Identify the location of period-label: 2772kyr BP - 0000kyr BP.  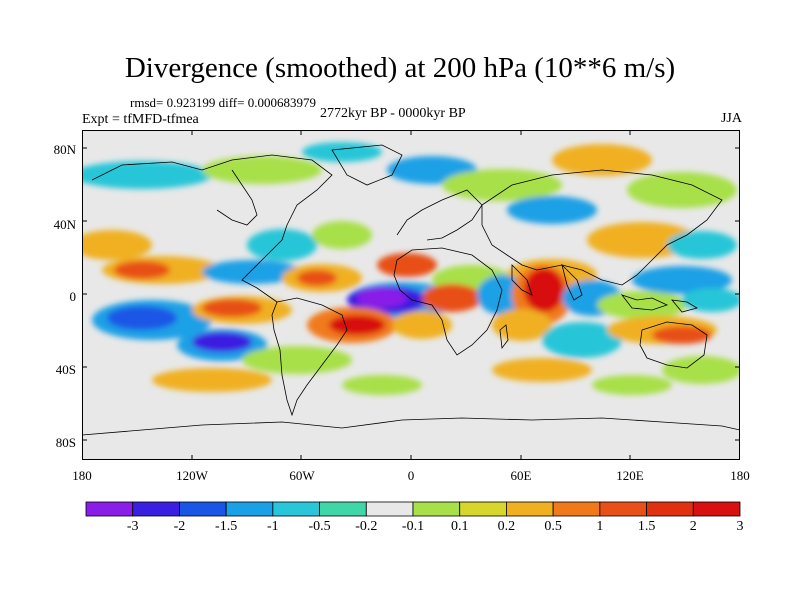
(393, 113).